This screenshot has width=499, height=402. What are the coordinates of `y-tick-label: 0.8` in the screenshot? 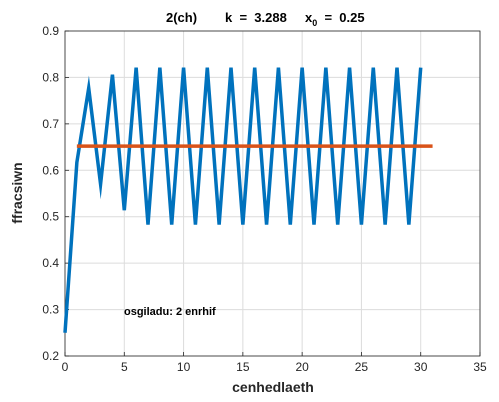 It's located at (50, 77).